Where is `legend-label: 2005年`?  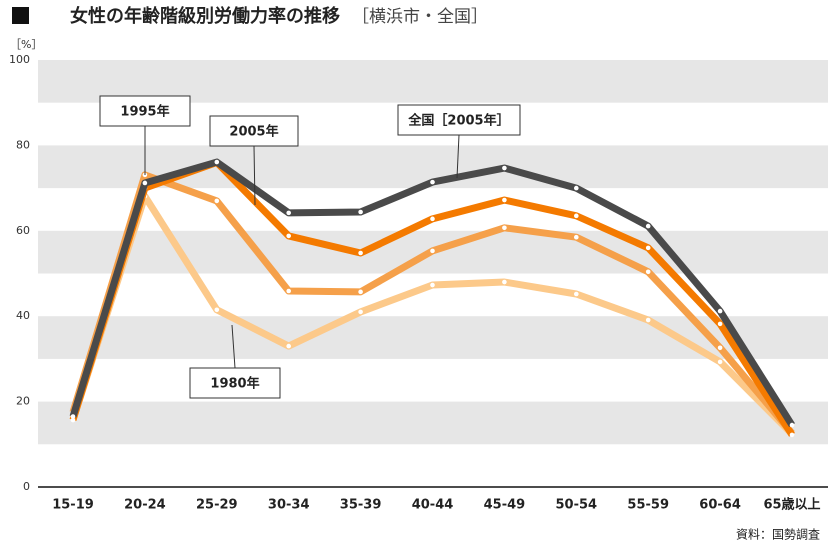
legend-label: 2005年 is located at coordinates (253, 132).